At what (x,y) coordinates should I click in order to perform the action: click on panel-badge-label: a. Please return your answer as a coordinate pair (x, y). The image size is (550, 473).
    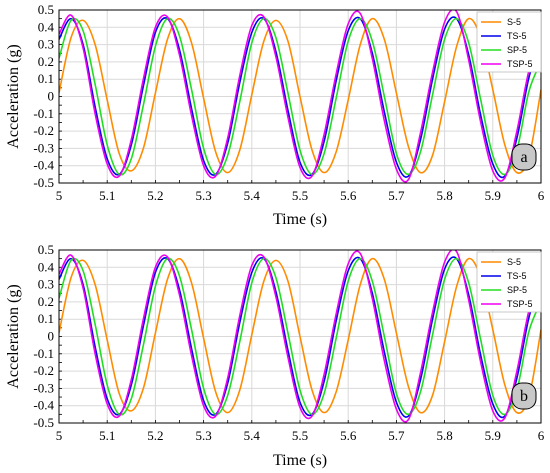
    Looking at the image, I should click on (523, 157).